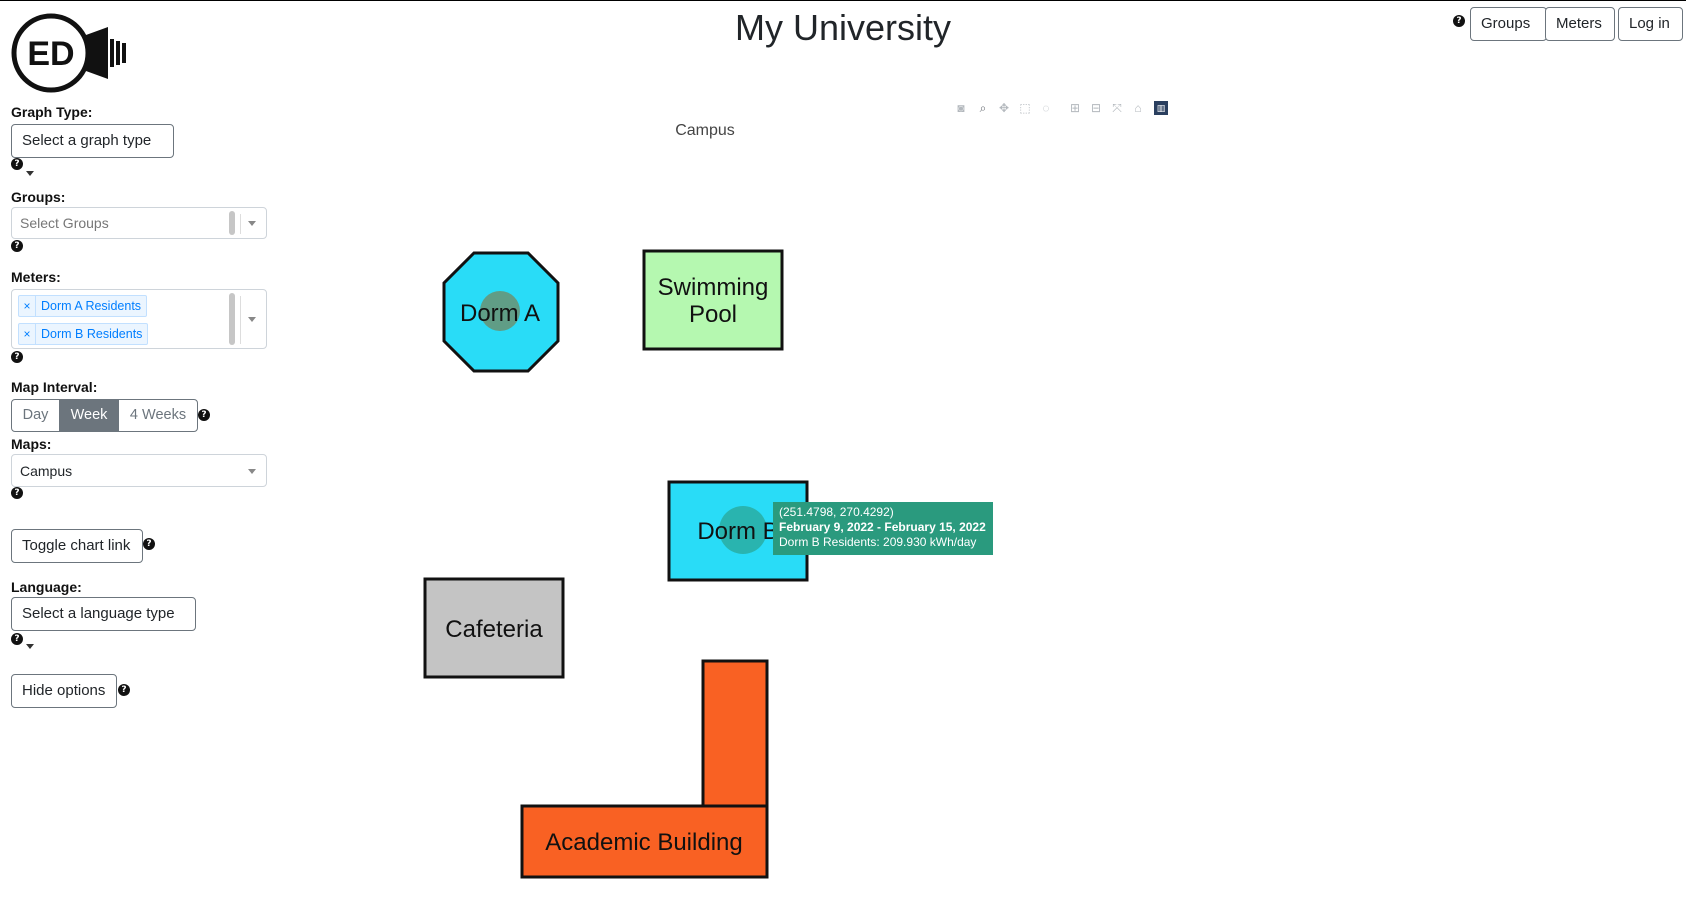 This screenshot has height=898, width=1686. I want to click on meters-label: Meters:, so click(36, 277).